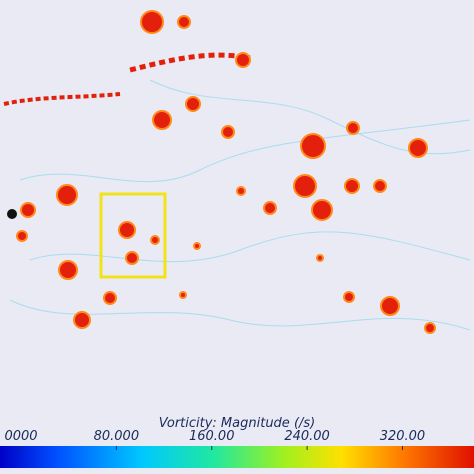 The image size is (474, 474). What do you see at coordinates (403, 436) in the screenshot?
I see `colorbar-tick-label: 320.00` at bounding box center [403, 436].